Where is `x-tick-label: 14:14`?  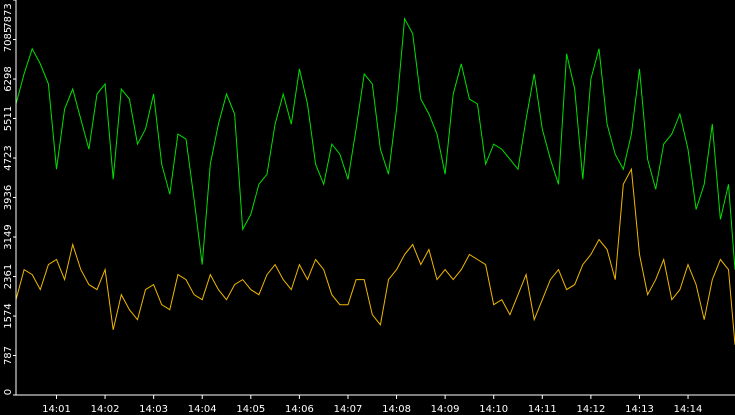 x-tick-label: 14:14 is located at coordinates (688, 409).